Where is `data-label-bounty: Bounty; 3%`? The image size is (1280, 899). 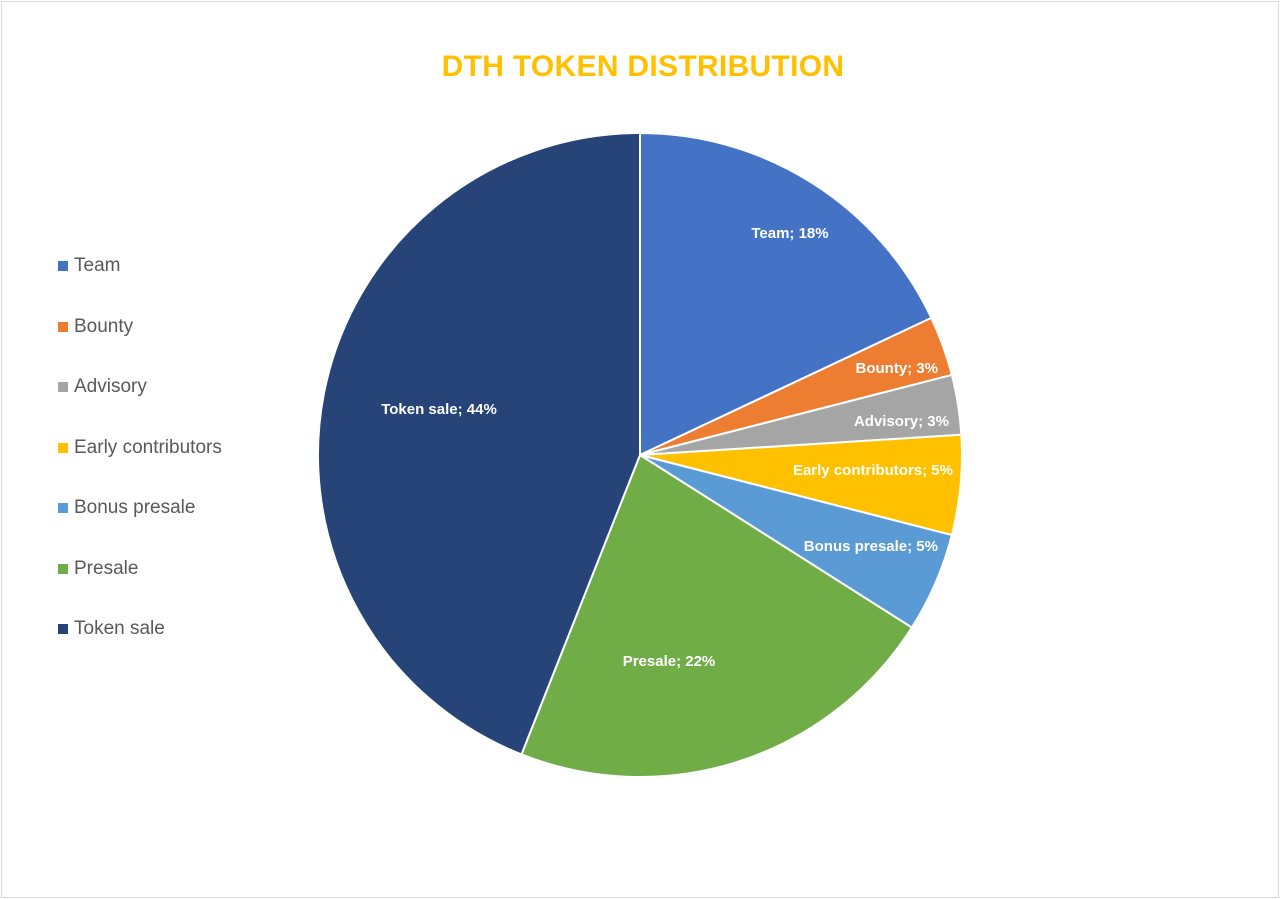
data-label-bounty: Bounty; 3% is located at coordinates (897, 368).